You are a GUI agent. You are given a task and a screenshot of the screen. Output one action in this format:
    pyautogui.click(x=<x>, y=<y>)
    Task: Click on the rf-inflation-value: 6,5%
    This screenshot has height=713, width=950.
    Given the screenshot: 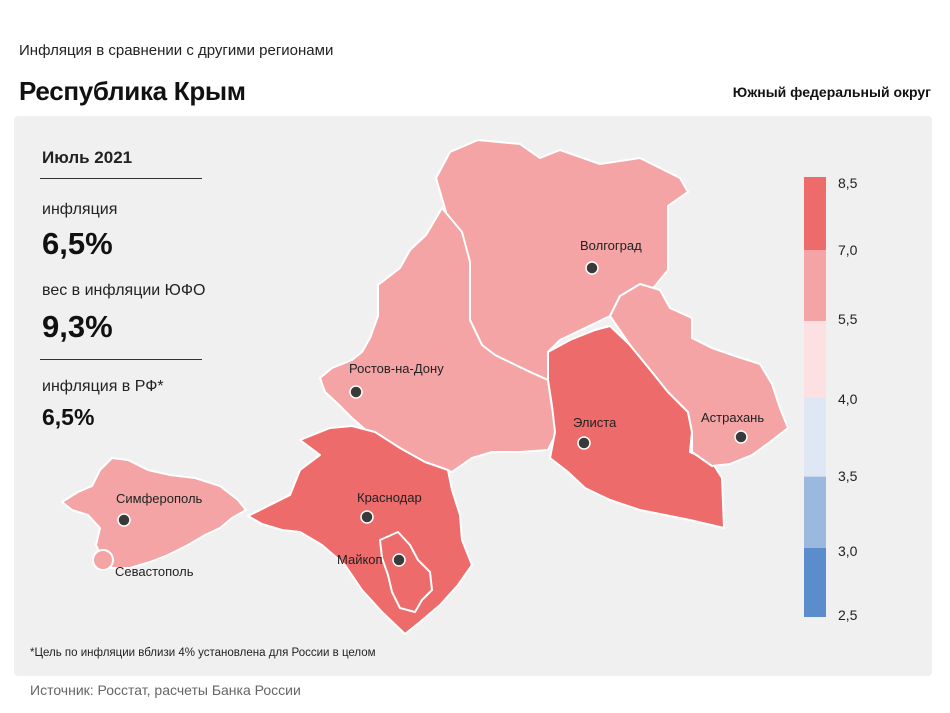 What is the action you would take?
    pyautogui.click(x=68, y=417)
    